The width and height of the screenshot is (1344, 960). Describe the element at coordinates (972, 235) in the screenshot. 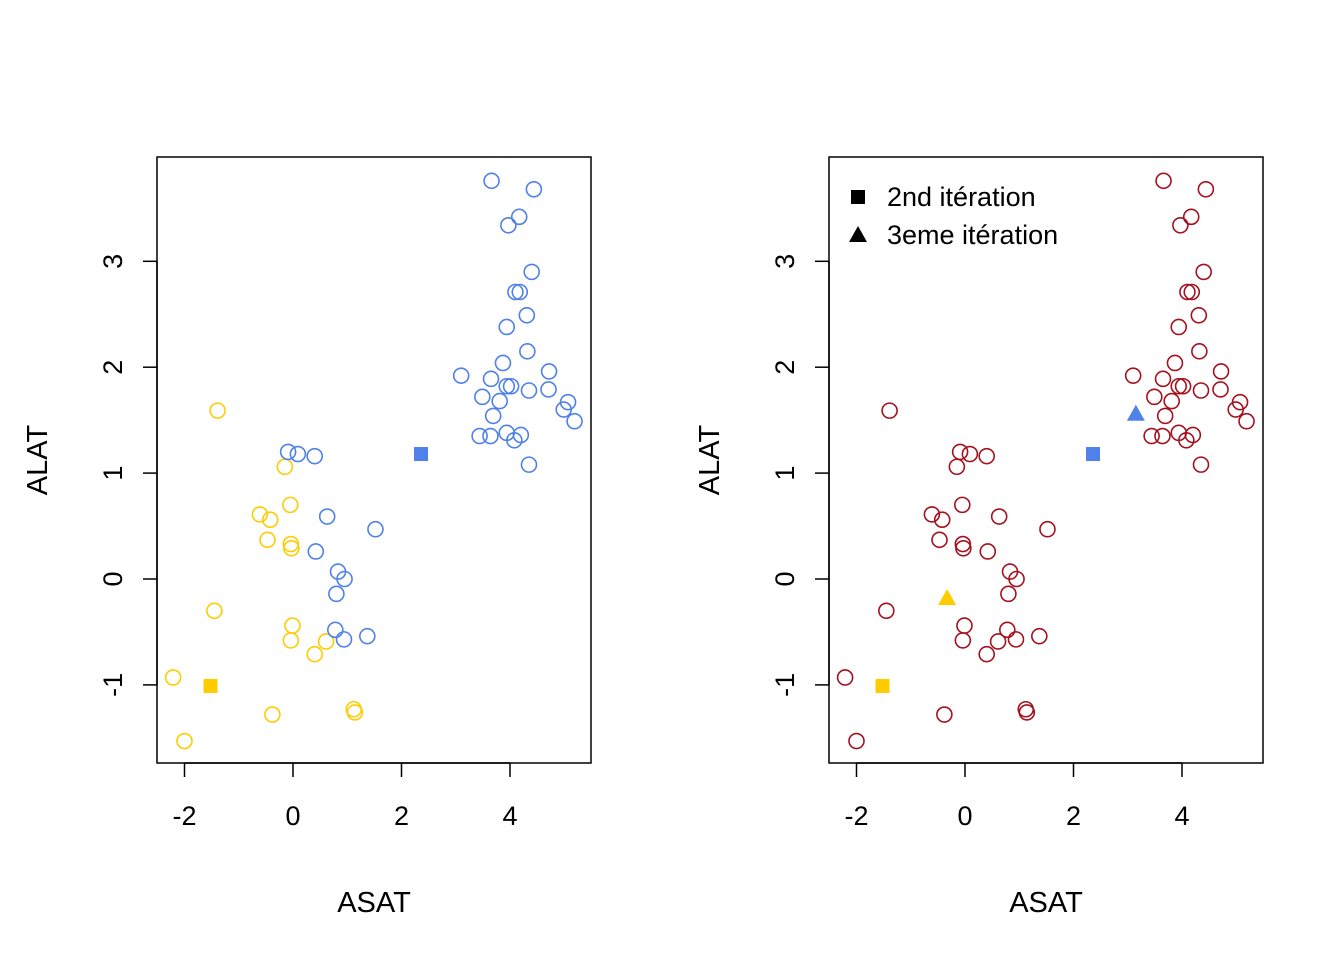

I see `legend-label: 3eme itération` at that location.